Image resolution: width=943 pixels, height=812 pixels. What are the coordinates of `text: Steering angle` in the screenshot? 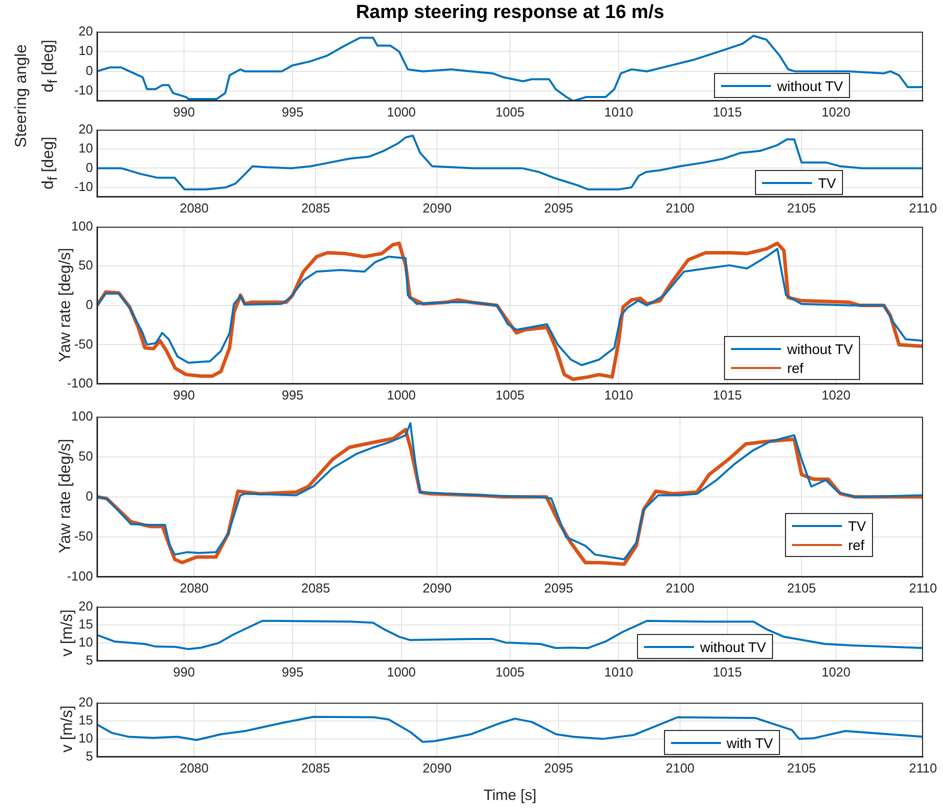 It's located at (22, 96).